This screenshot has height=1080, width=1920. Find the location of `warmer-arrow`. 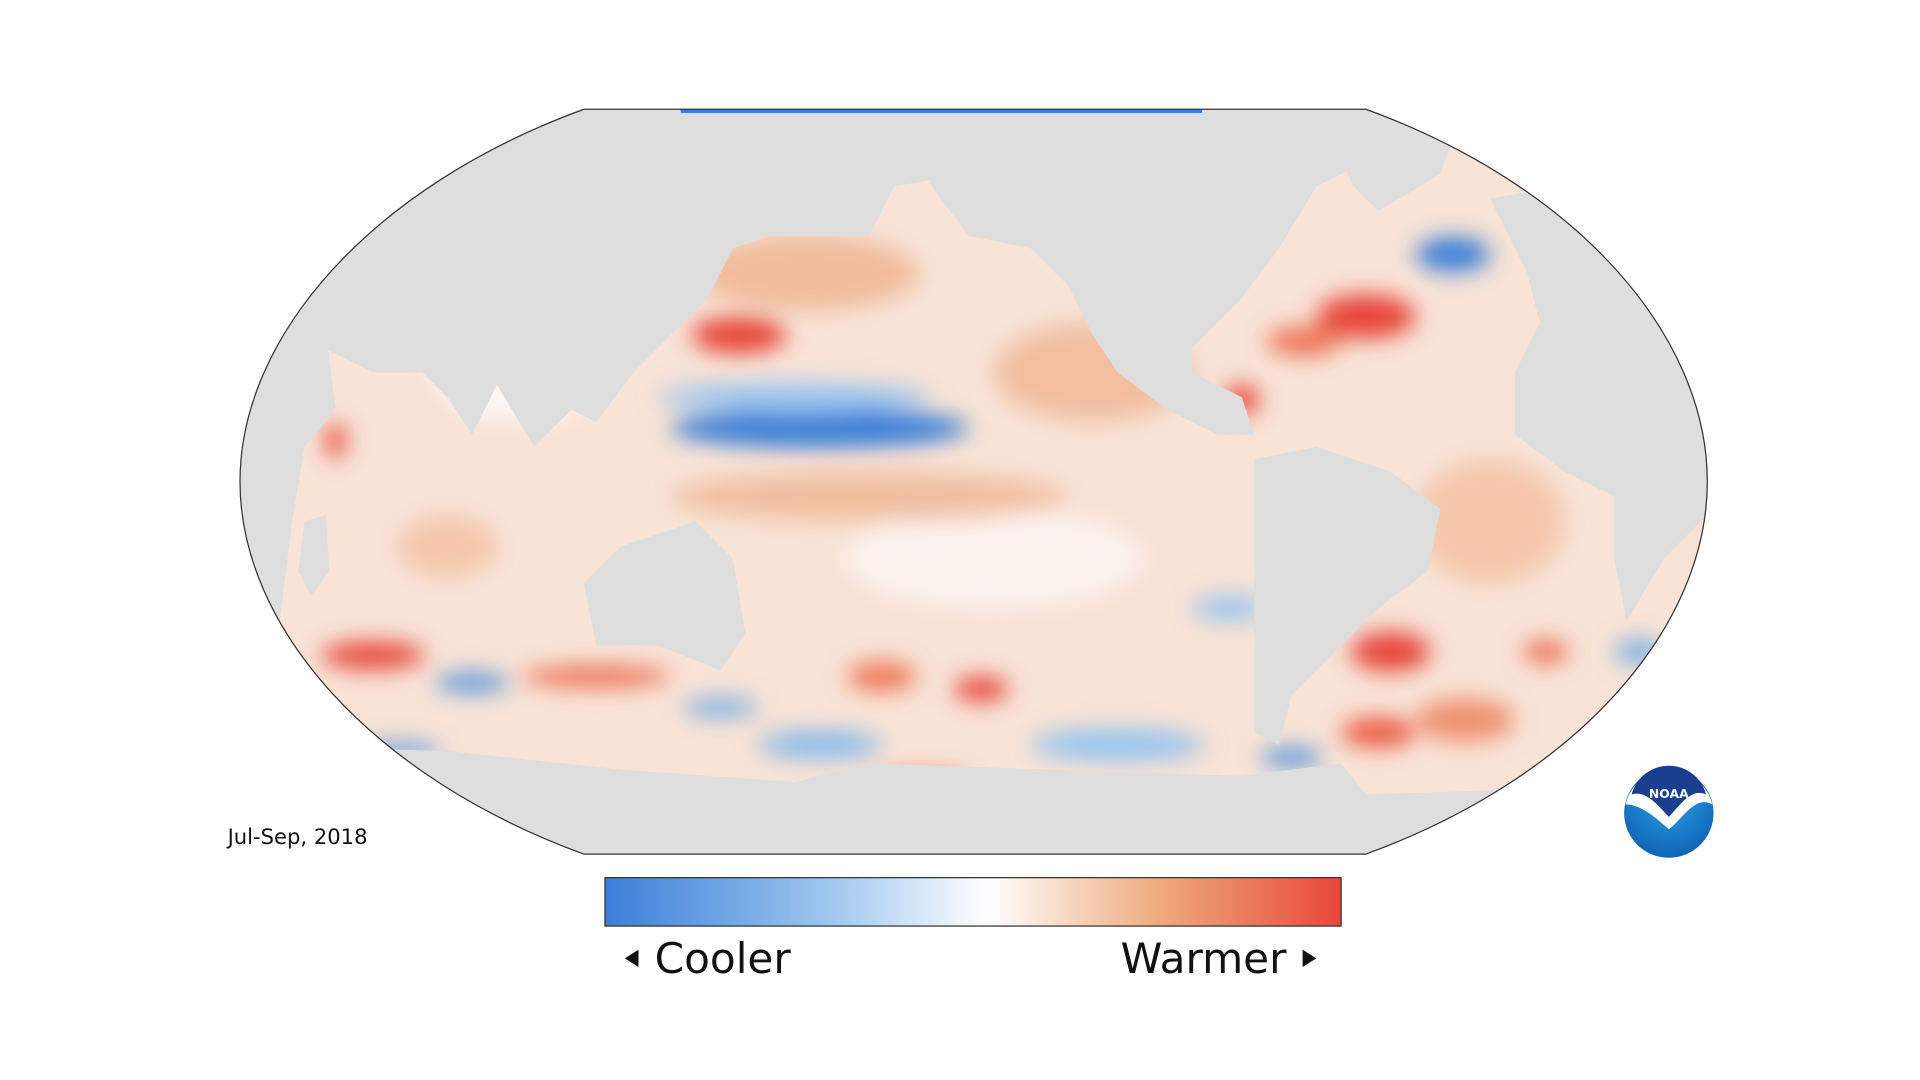

warmer-arrow is located at coordinates (1309, 958).